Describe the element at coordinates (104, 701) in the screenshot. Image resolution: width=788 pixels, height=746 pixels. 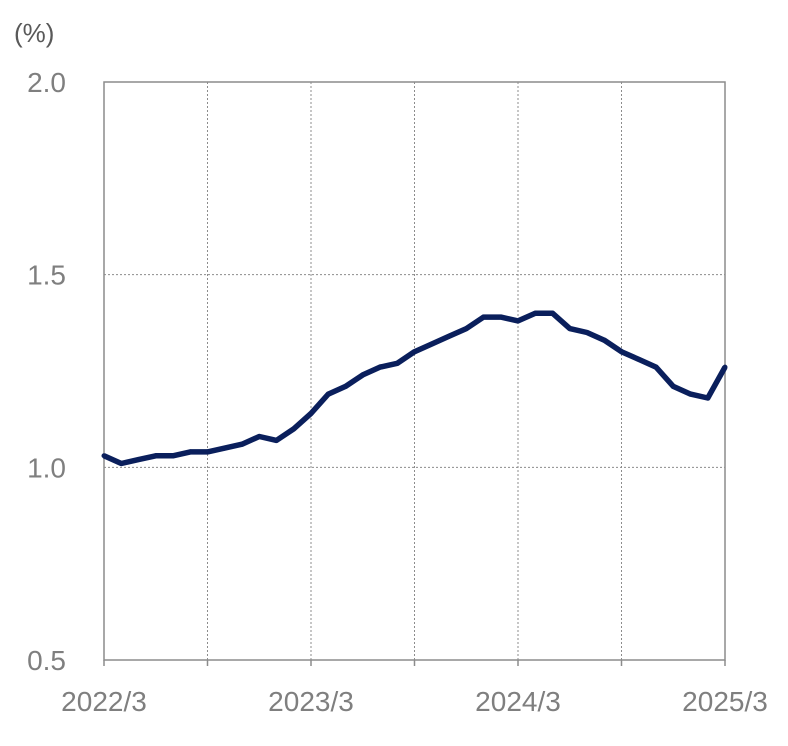
I see `x-tick-label: 2022/3` at that location.